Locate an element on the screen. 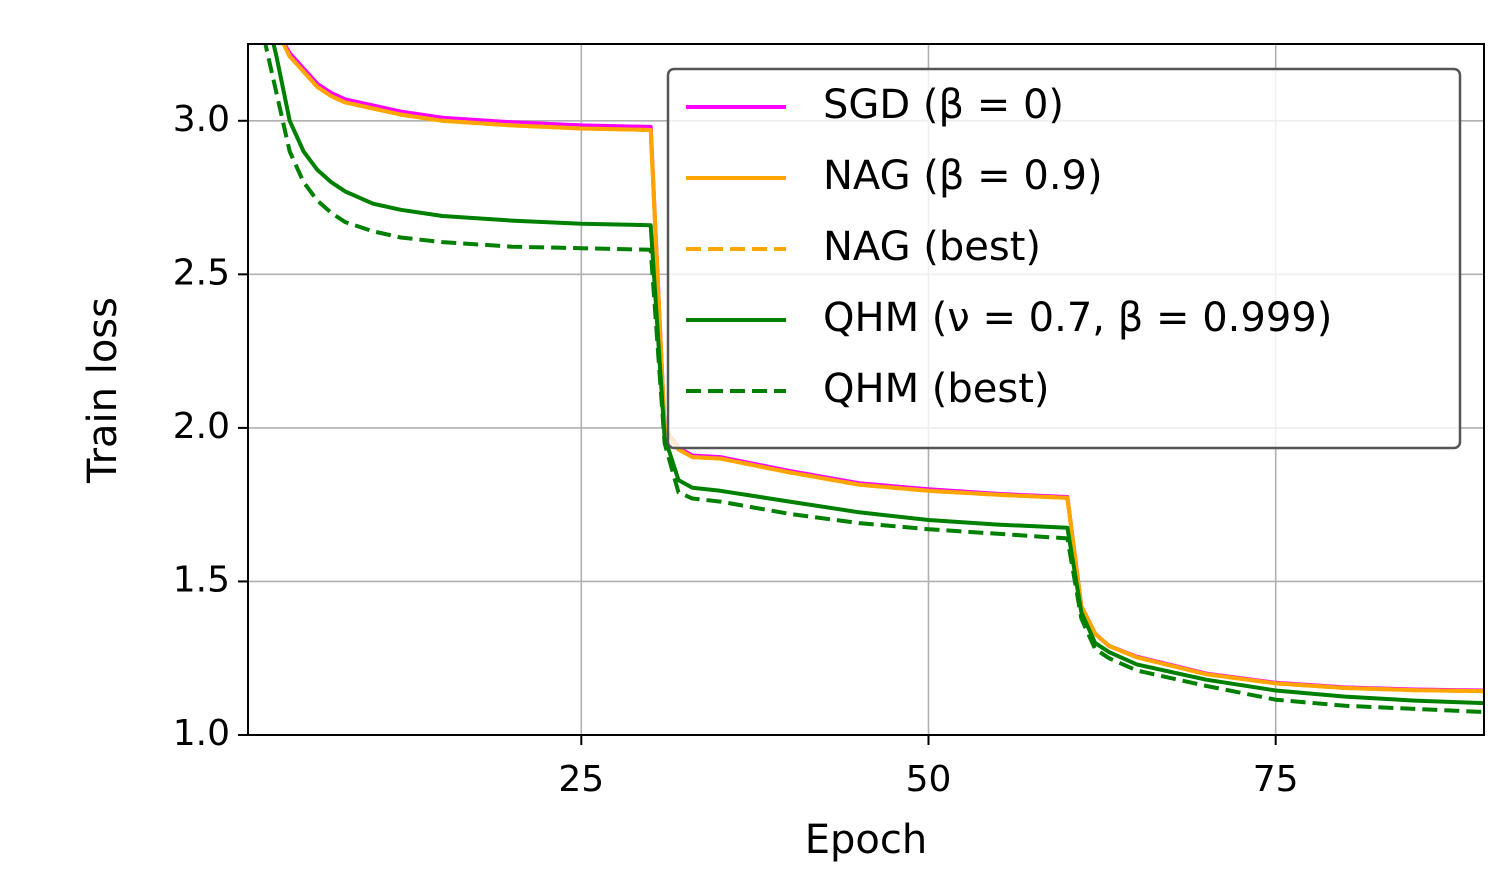  x-axis-label: Epoch is located at coordinates (866, 840).